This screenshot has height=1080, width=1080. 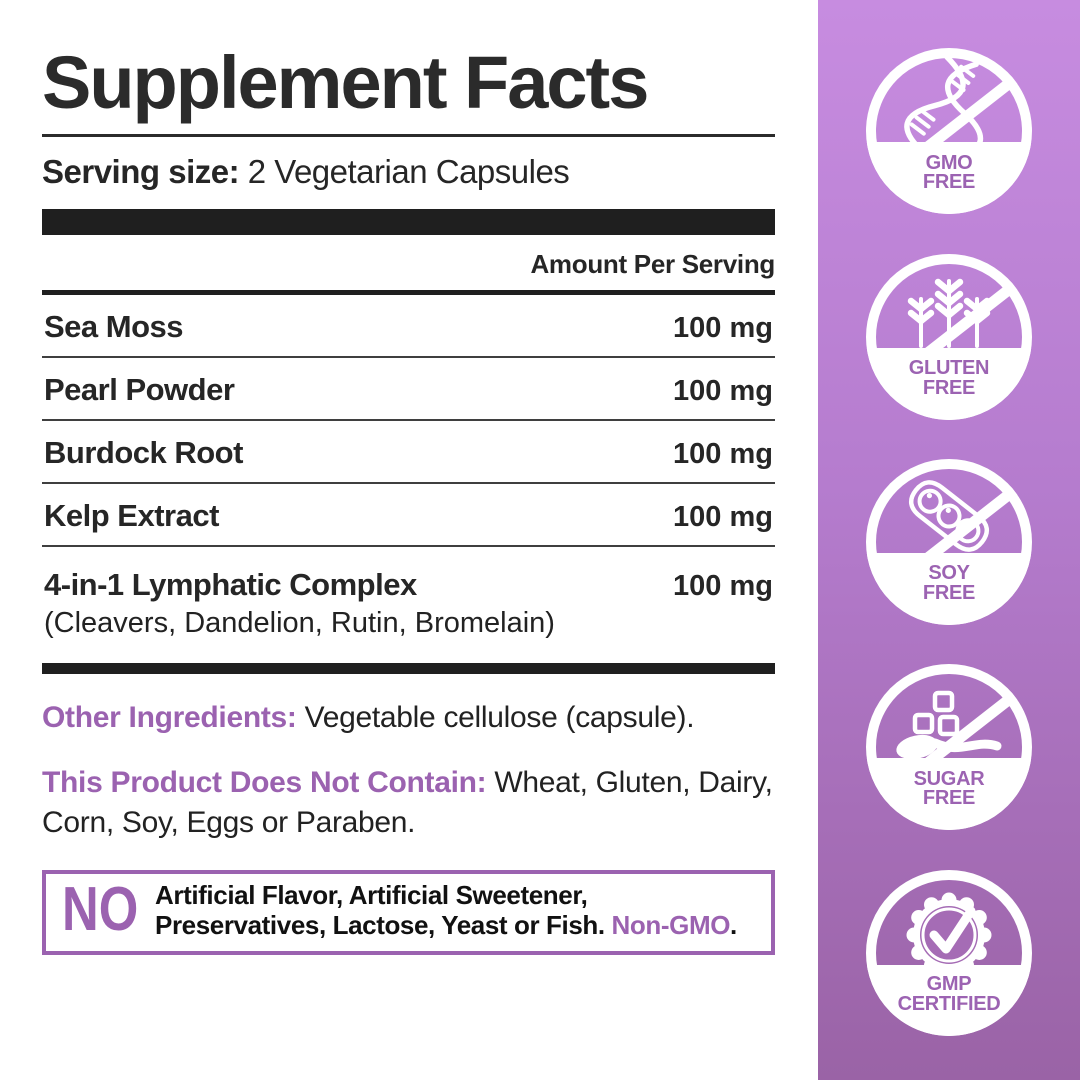 What do you see at coordinates (408, 222) in the screenshot?
I see `divider-bar-thick` at bounding box center [408, 222].